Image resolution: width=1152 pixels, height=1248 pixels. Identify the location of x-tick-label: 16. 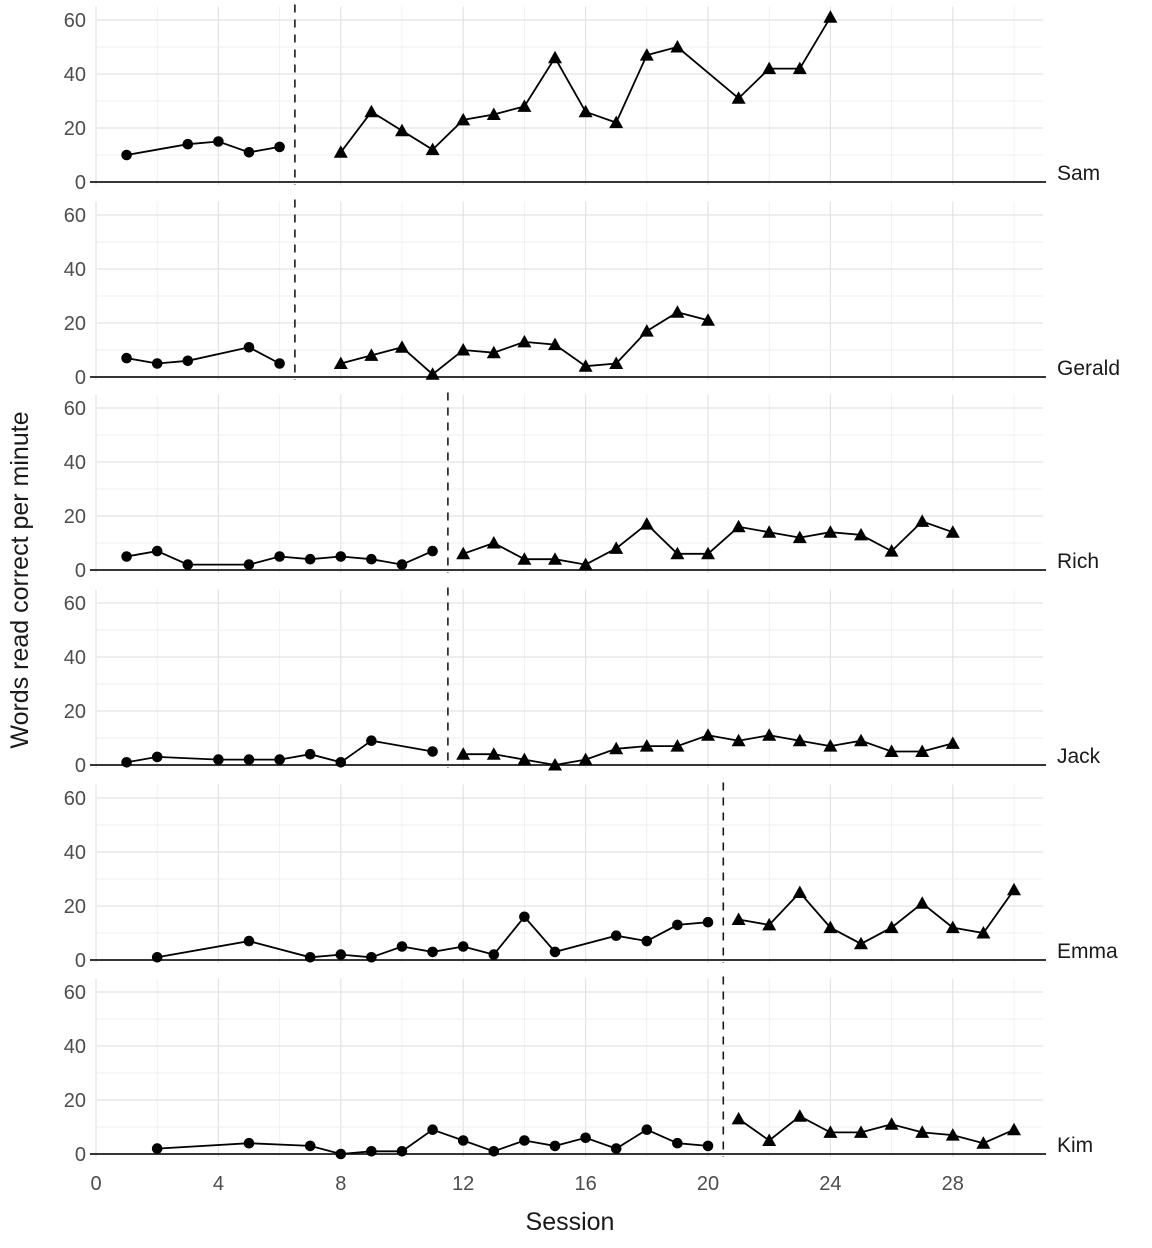
(585, 1184).